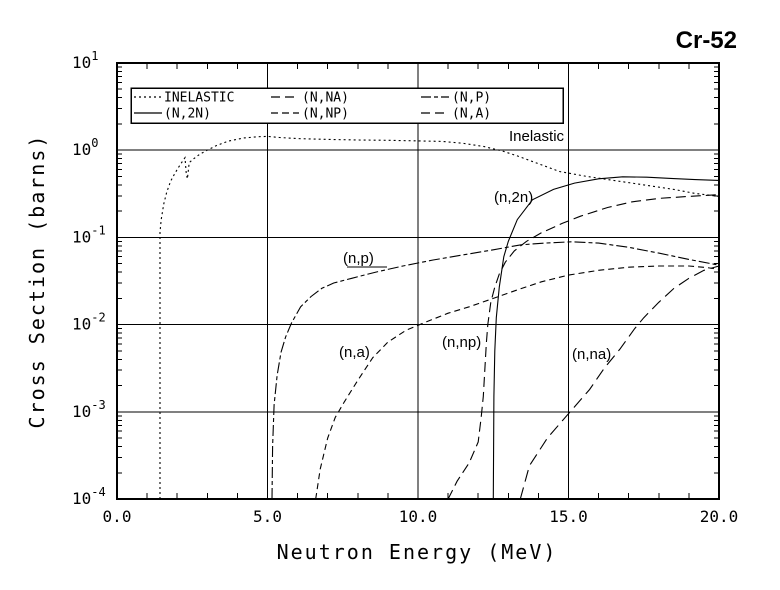 The width and height of the screenshot is (780, 590). I want to click on legend-label: (N,NP), so click(325, 114).